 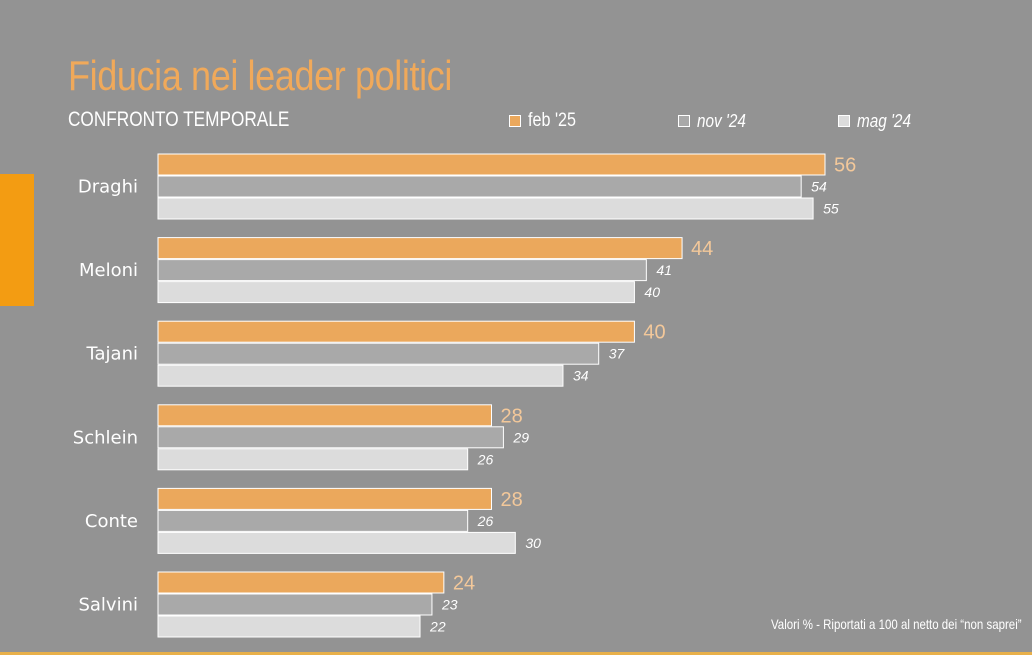 I want to click on bar-tajani-feb, so click(x=396, y=331).